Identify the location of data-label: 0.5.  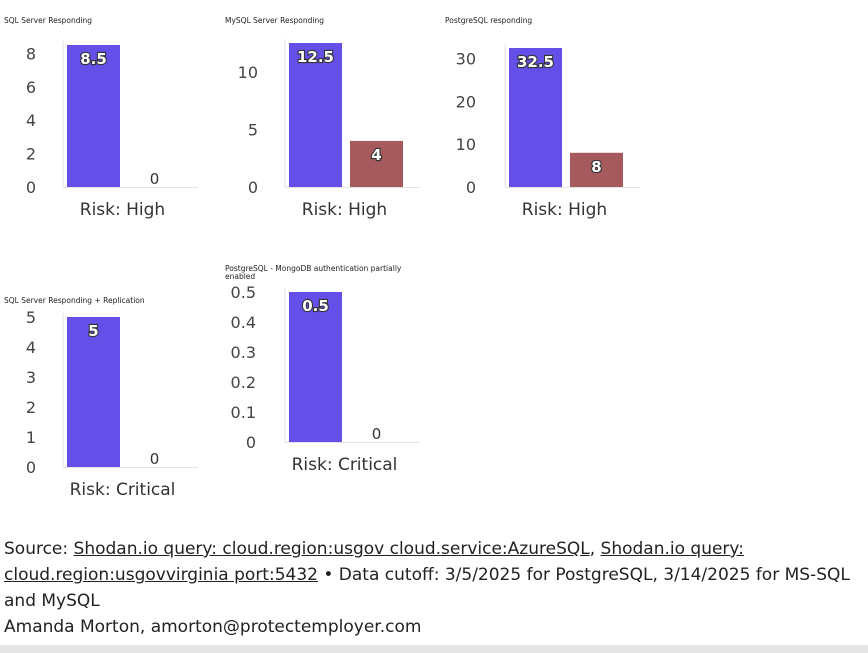
(315, 306).